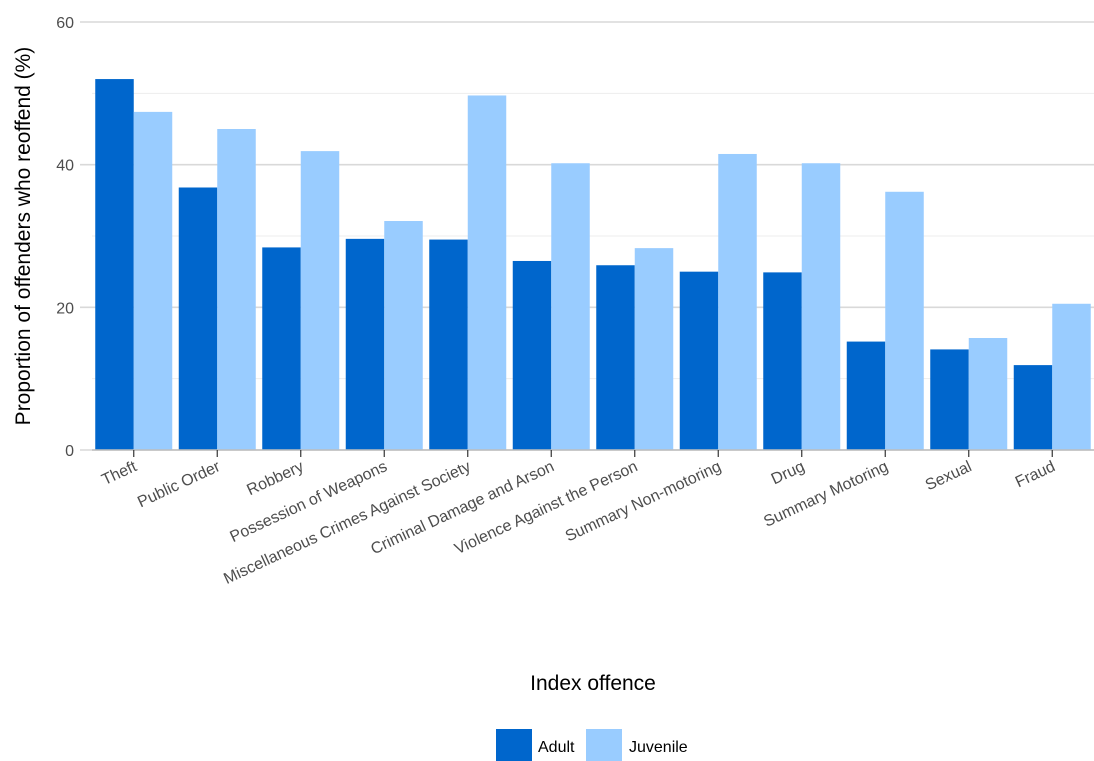  What do you see at coordinates (643, 501) in the screenshot?
I see `x-tick-label: Summary Non-motoring` at bounding box center [643, 501].